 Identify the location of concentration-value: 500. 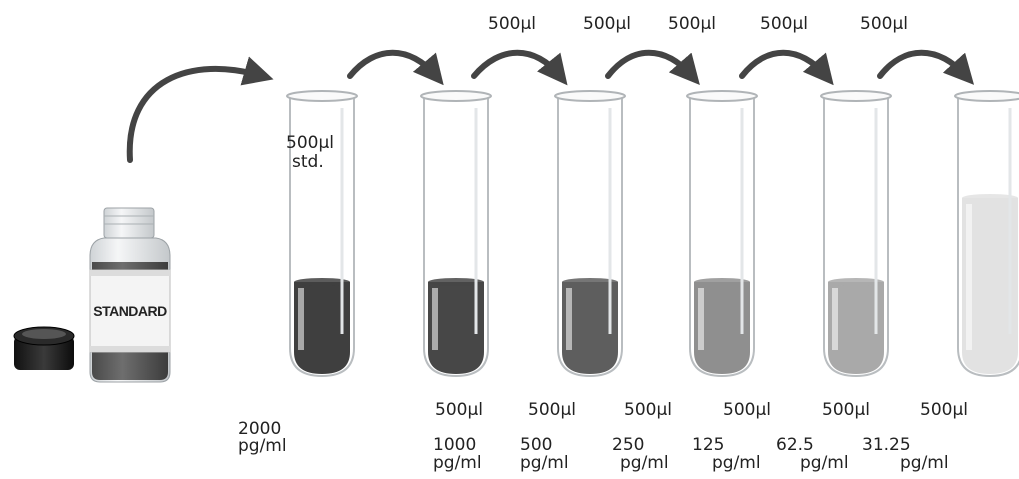
(536, 445).